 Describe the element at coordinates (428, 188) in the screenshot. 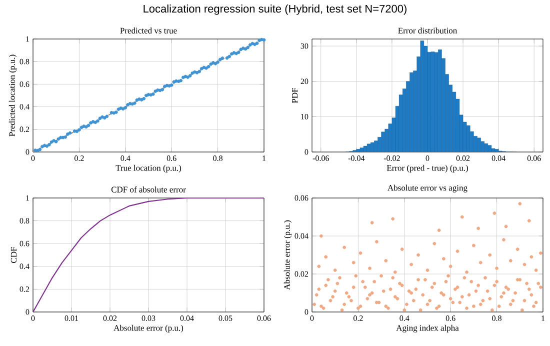

I see `chart-title: Absolute error vs aging` at that location.